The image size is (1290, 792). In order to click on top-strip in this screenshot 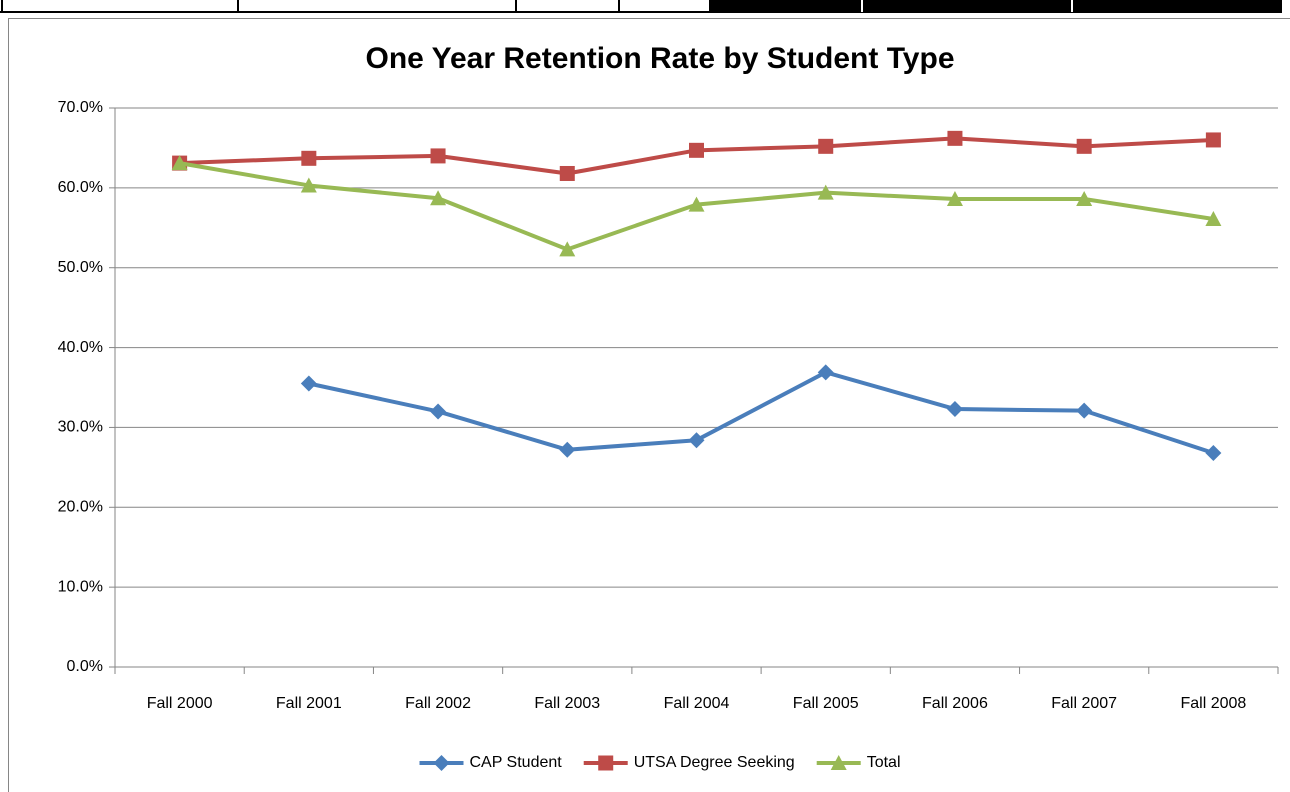, I will do `click(645, 6)`.